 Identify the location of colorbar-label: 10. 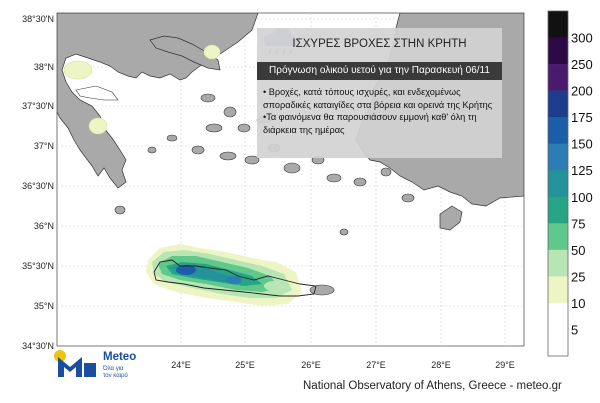
(578, 303).